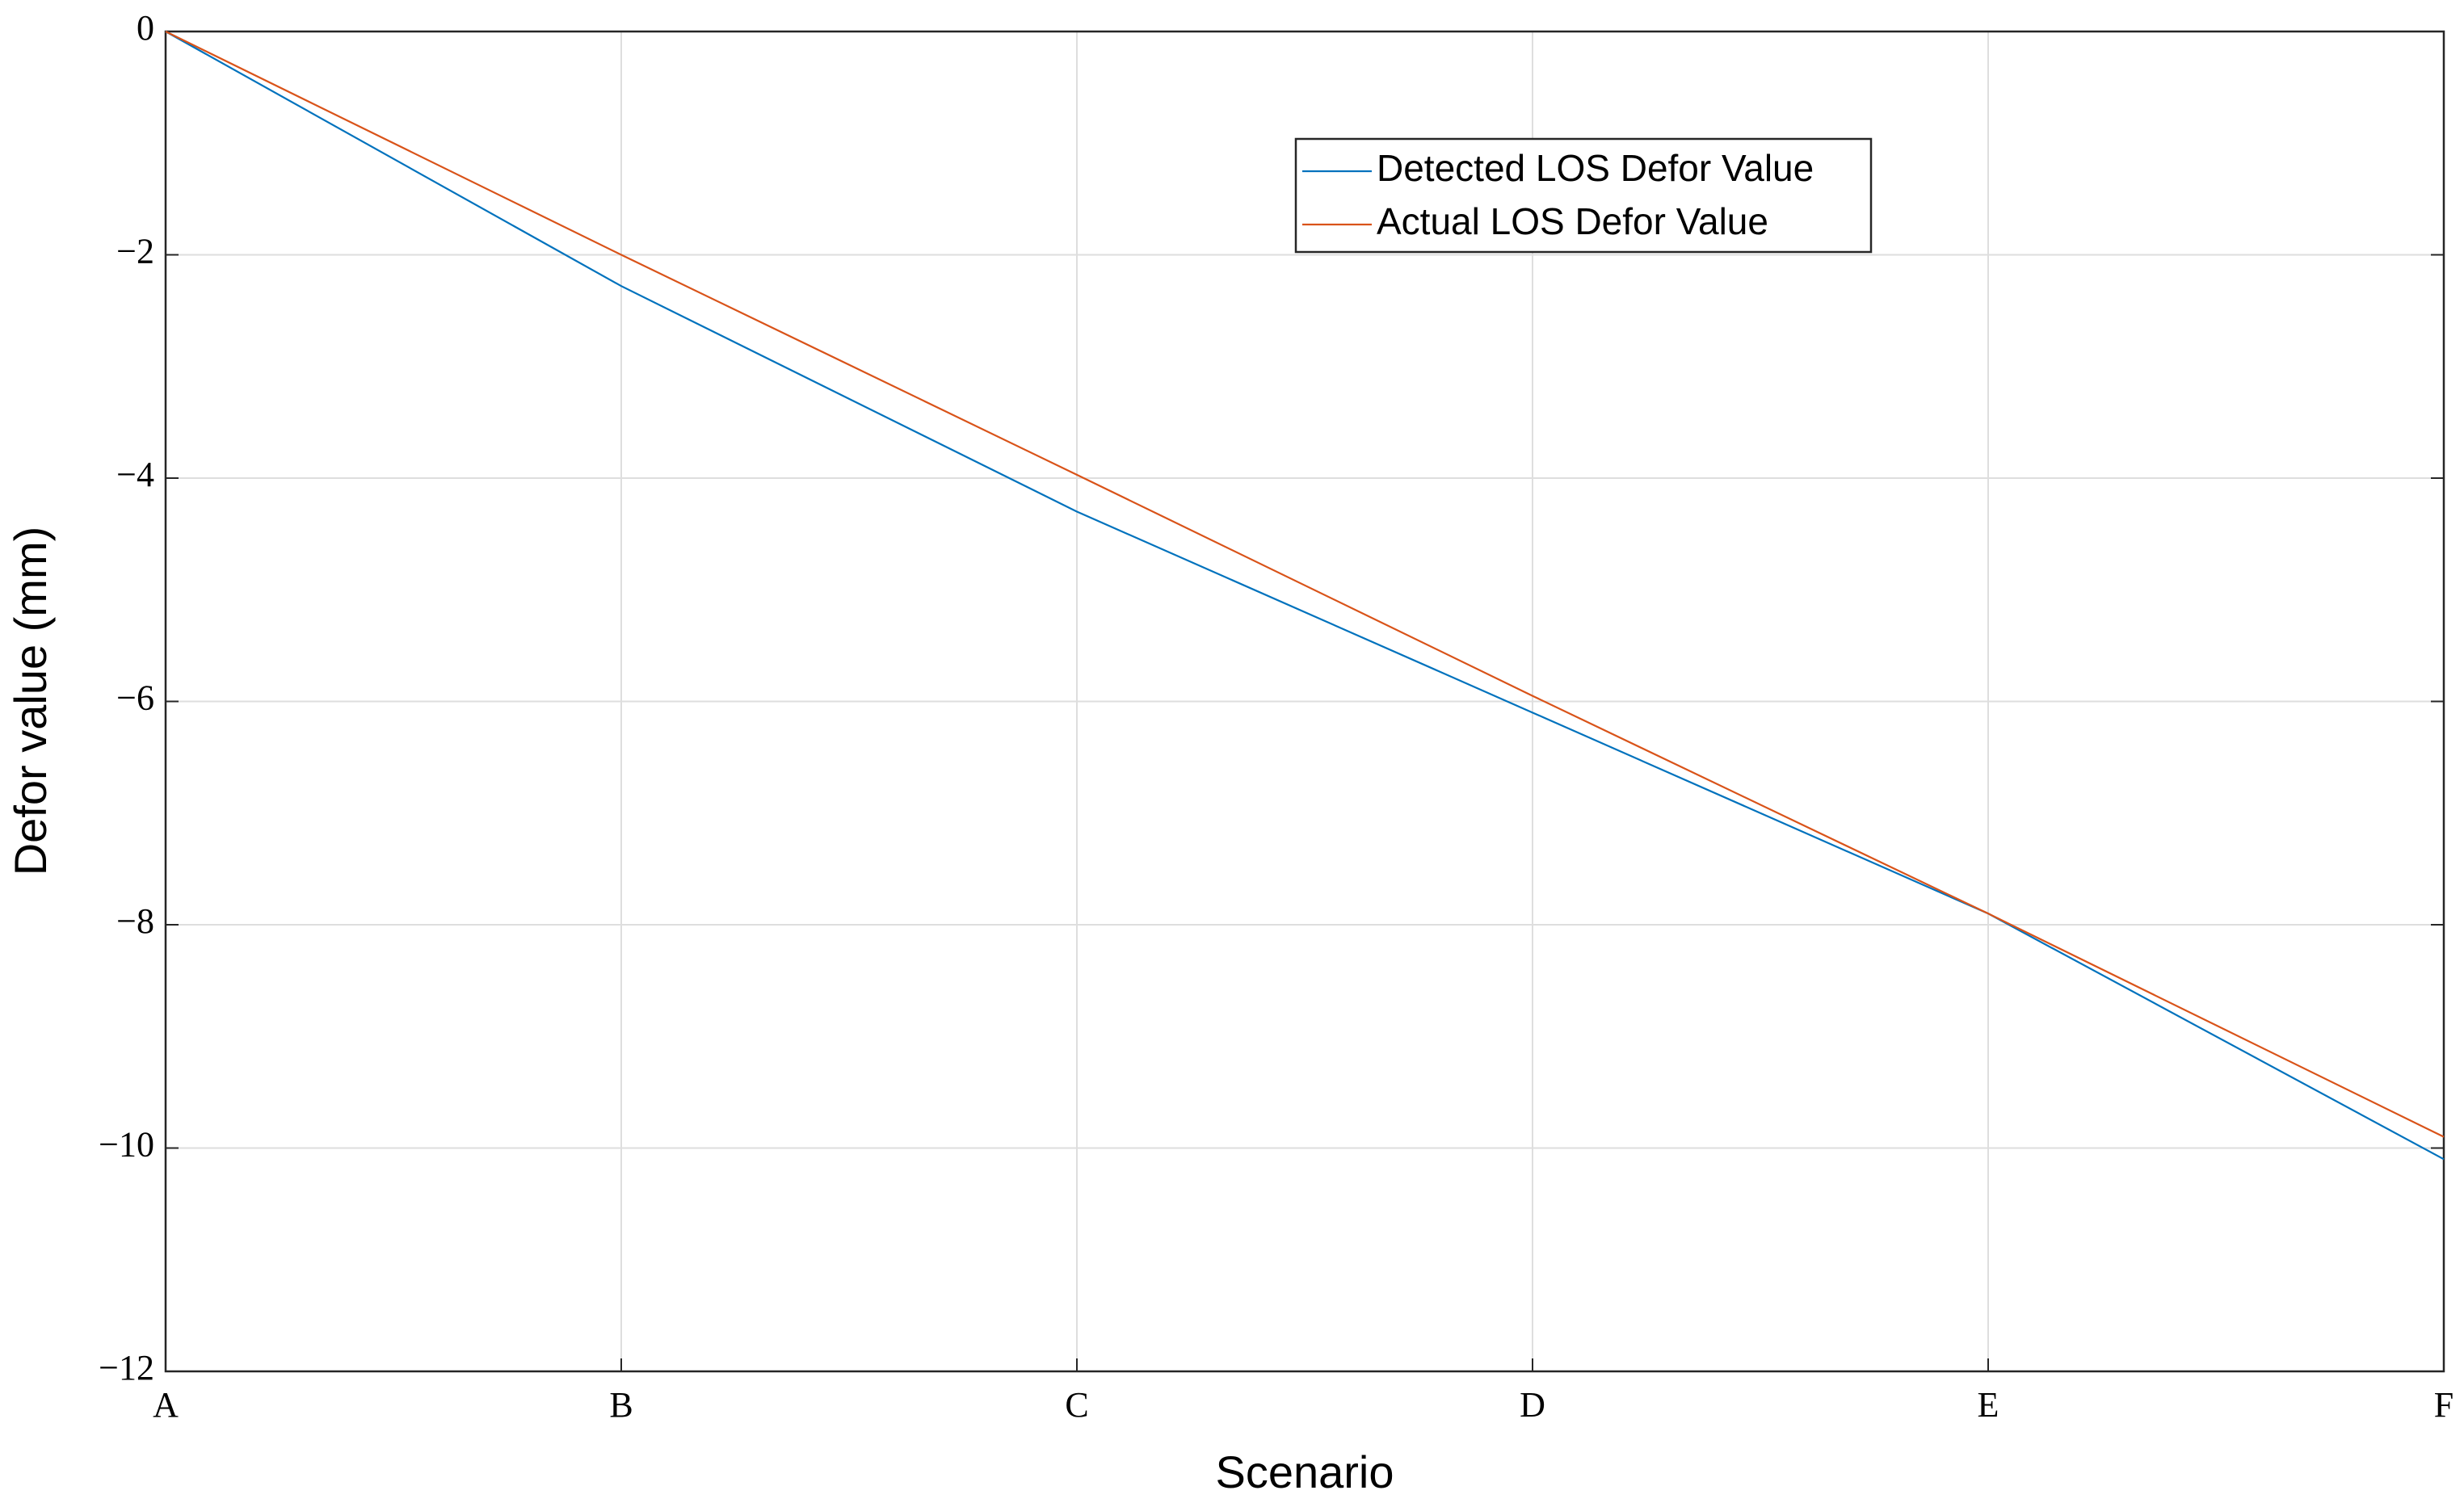  I want to click on x-tick-label: E, so click(1989, 1405).